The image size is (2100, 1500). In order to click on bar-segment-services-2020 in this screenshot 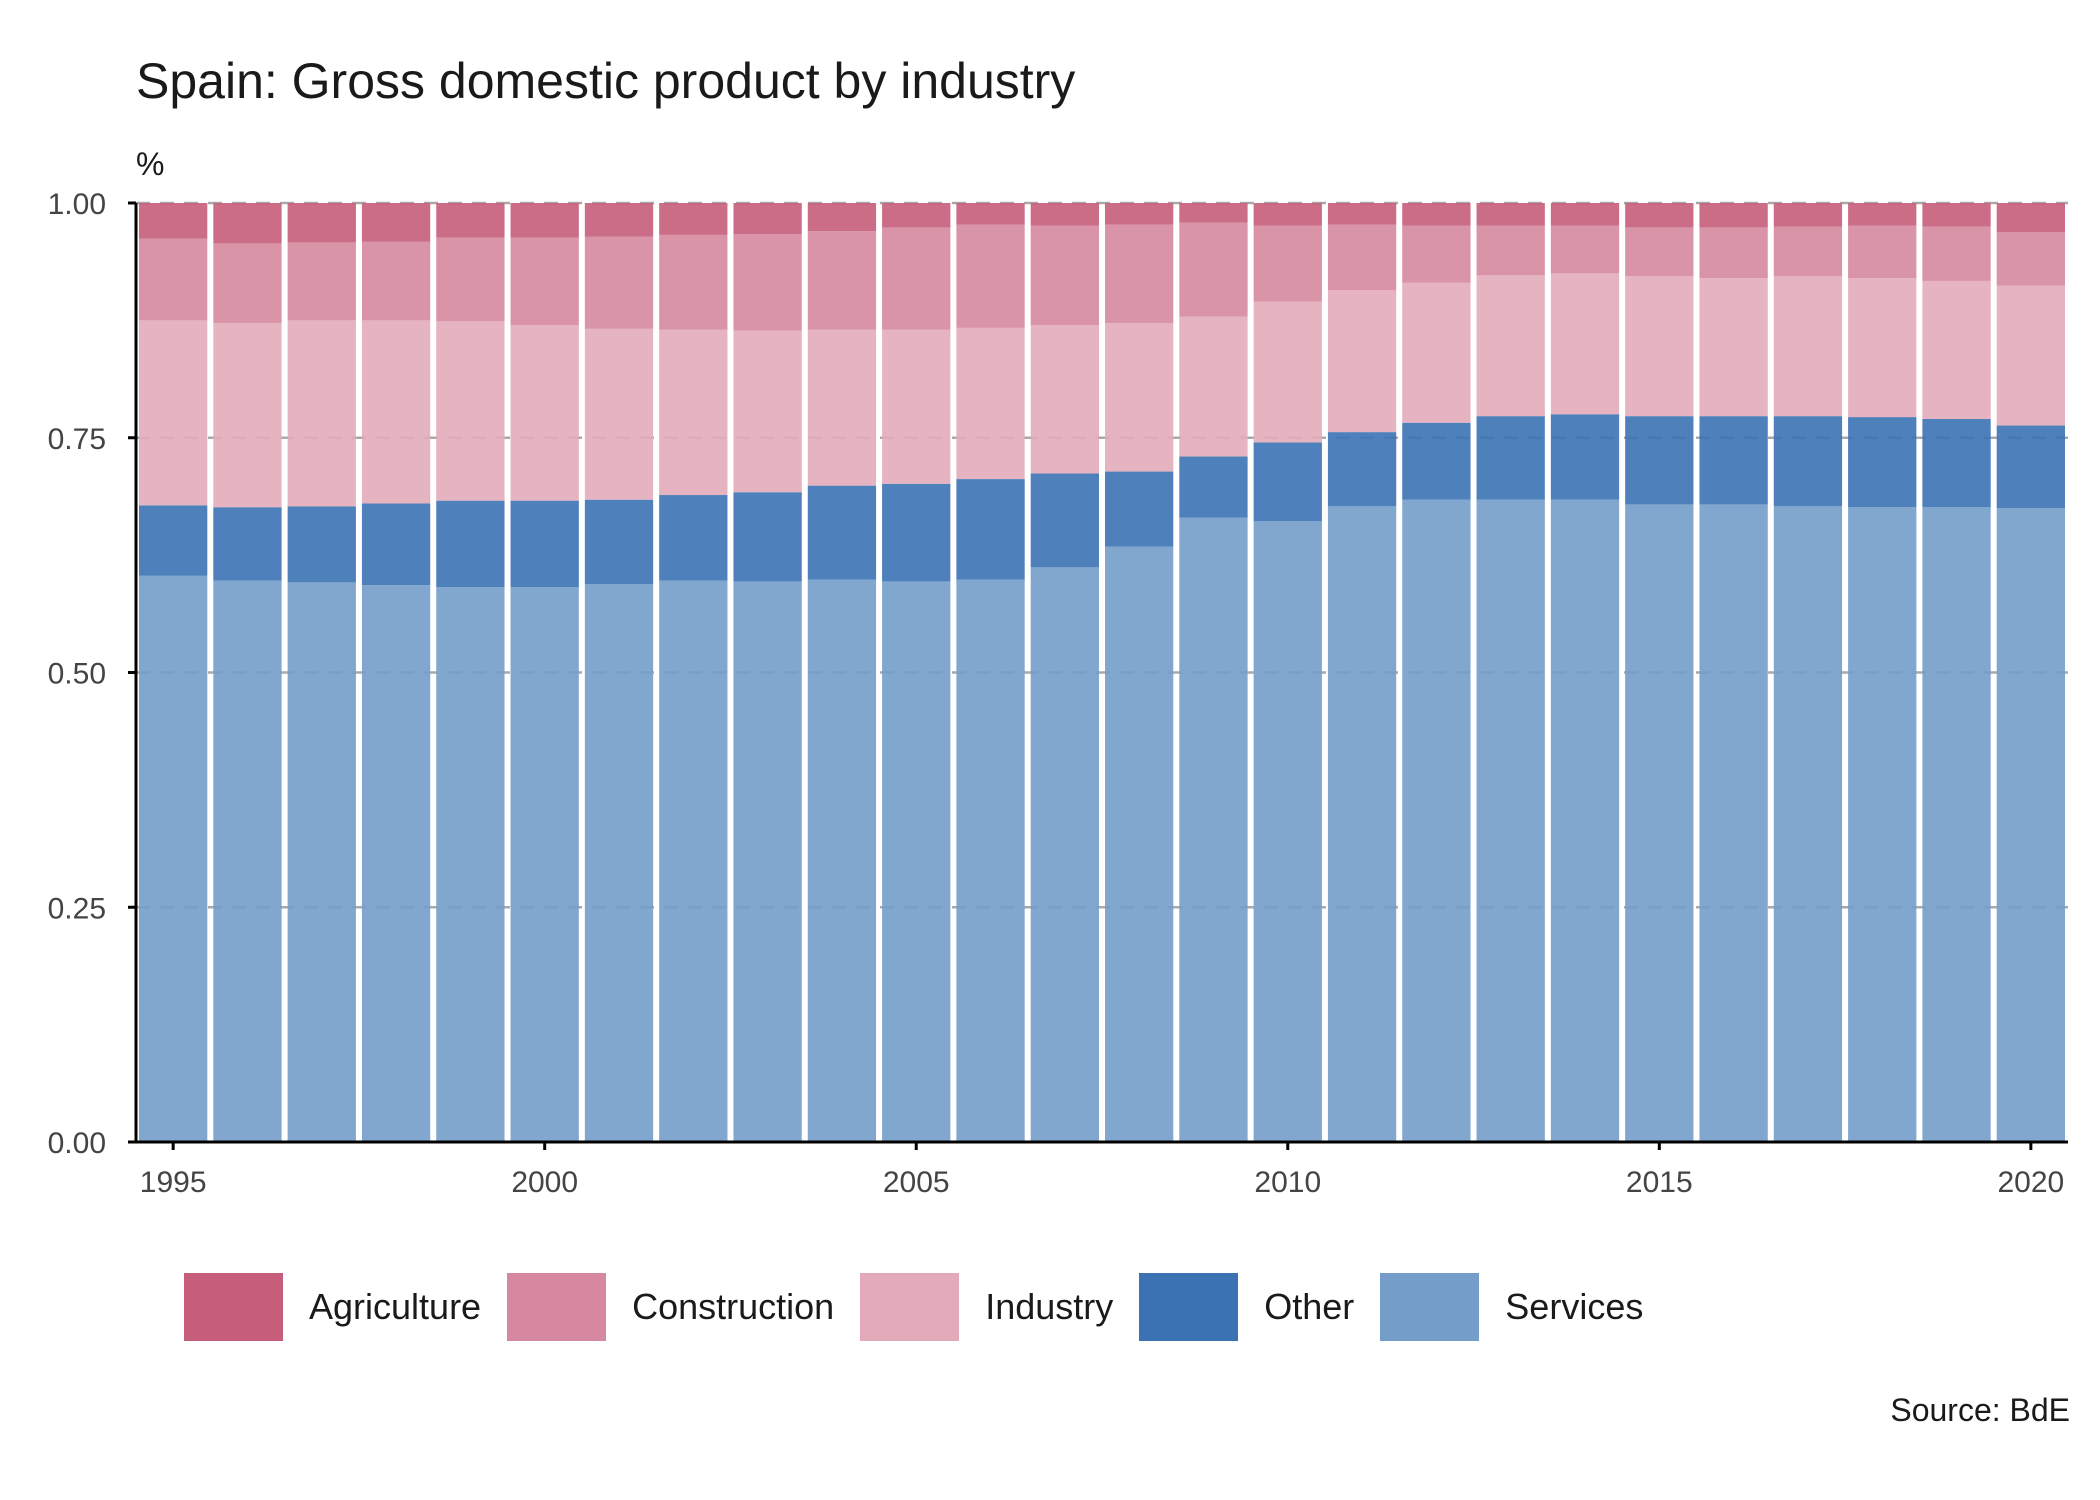, I will do `click(2030, 825)`.